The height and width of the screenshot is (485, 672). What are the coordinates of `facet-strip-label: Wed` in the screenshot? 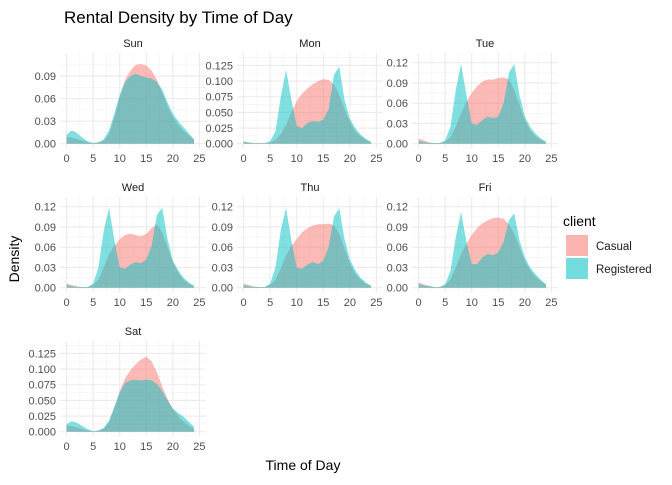 It's located at (133, 188).